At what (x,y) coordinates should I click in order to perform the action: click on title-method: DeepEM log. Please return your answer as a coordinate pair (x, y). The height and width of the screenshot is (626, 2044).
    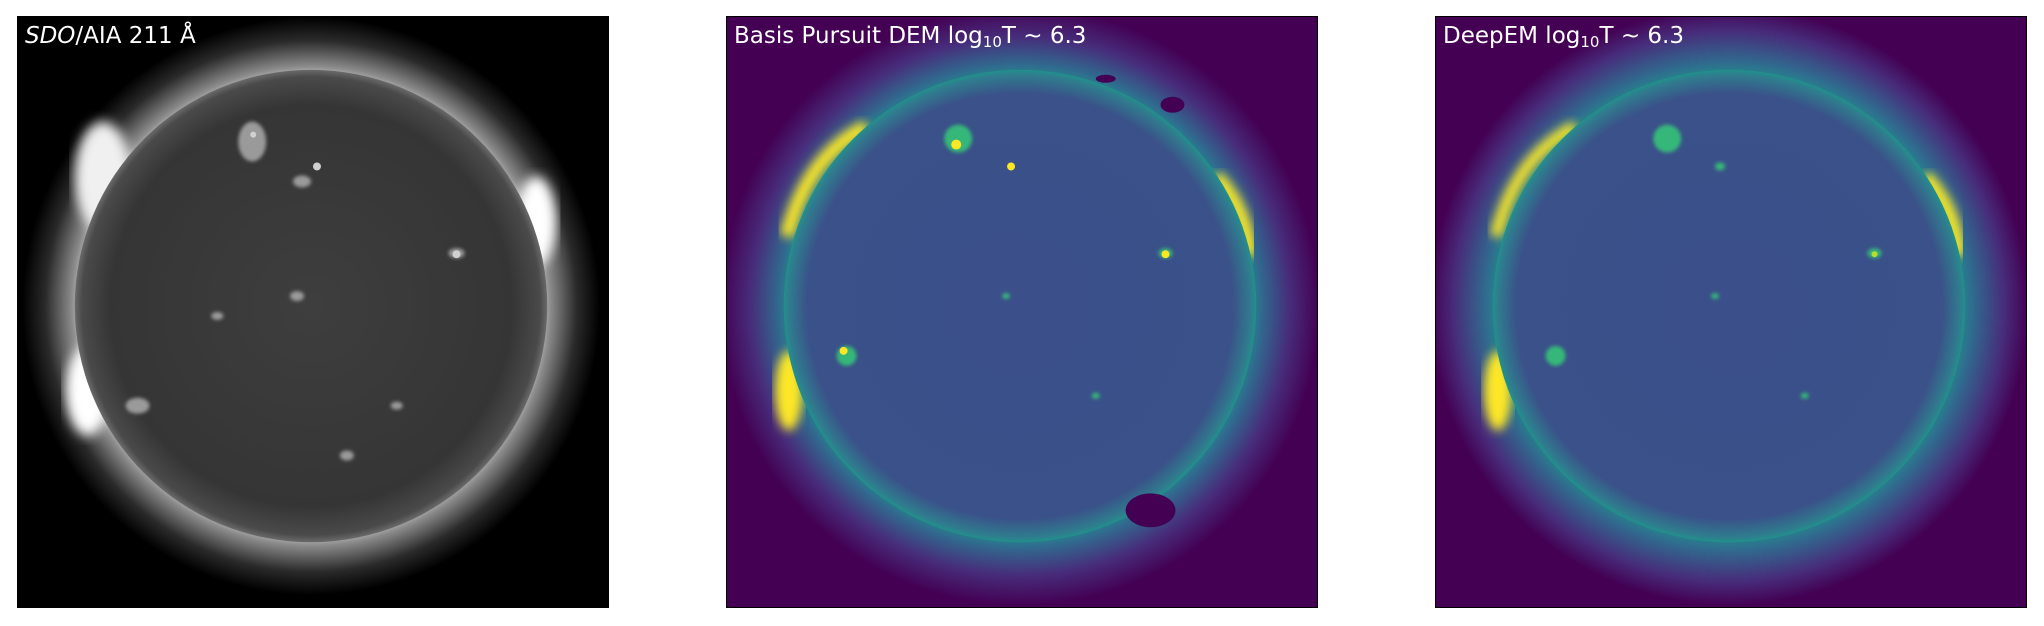
    Looking at the image, I should click on (1512, 36).